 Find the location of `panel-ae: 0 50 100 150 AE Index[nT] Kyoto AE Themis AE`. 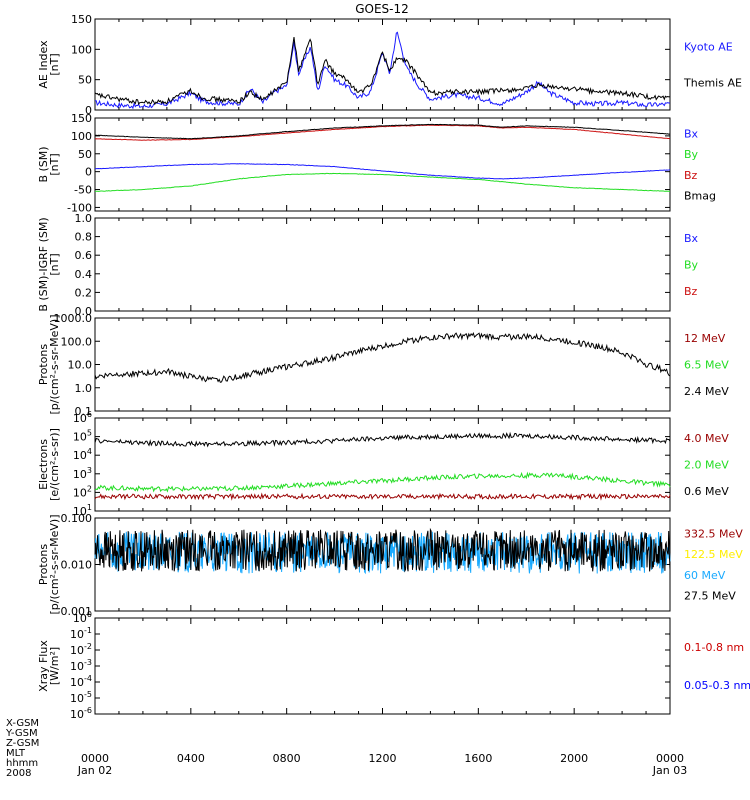

panel-ae: 0 50 100 150 AE Index[nT] Kyoto AE Themis AE is located at coordinates (389, 65).